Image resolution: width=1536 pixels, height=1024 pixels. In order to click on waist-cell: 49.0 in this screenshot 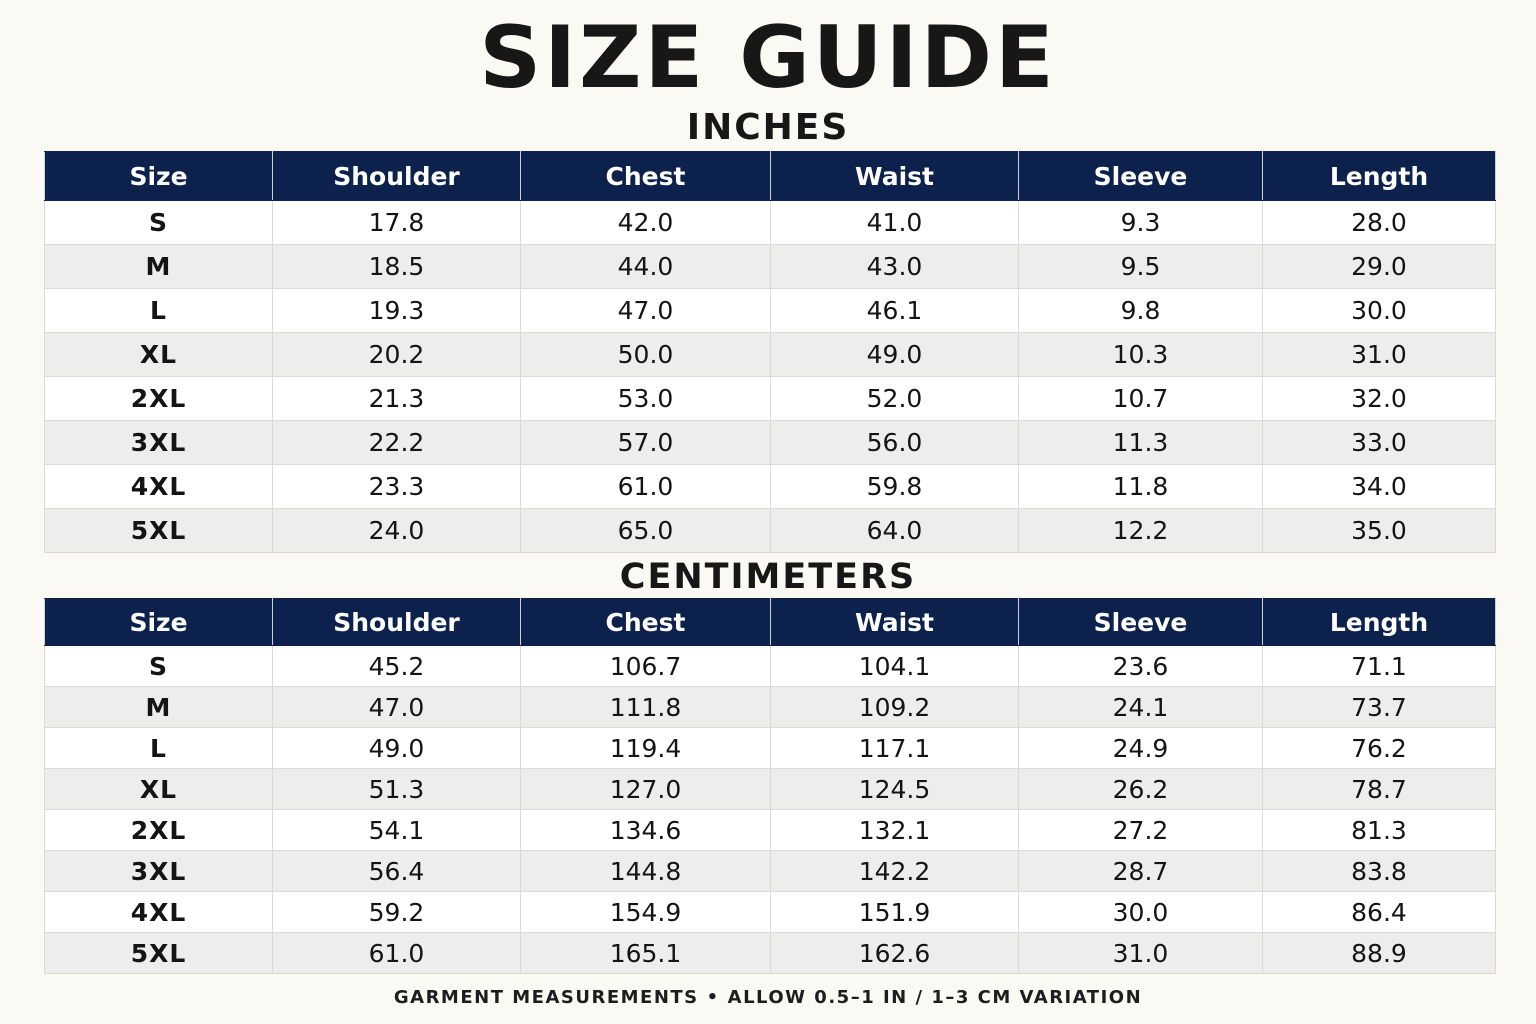, I will do `click(894, 354)`.